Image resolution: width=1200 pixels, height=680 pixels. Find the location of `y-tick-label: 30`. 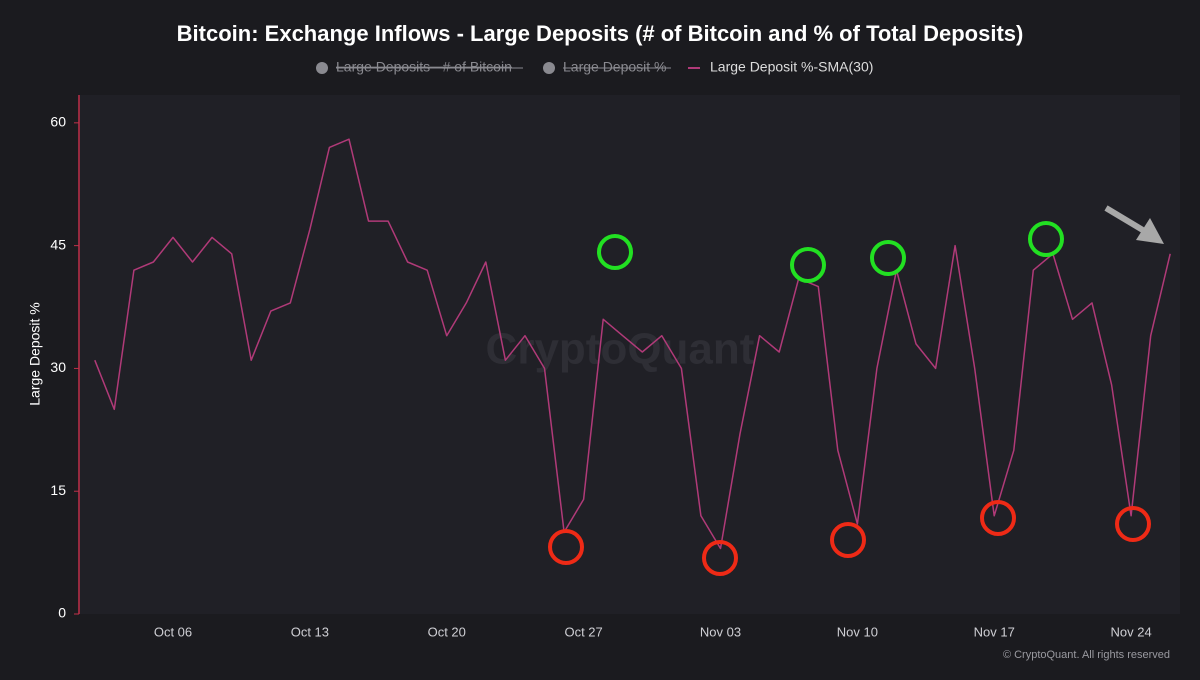

y-tick-label: 30 is located at coordinates (58, 367).